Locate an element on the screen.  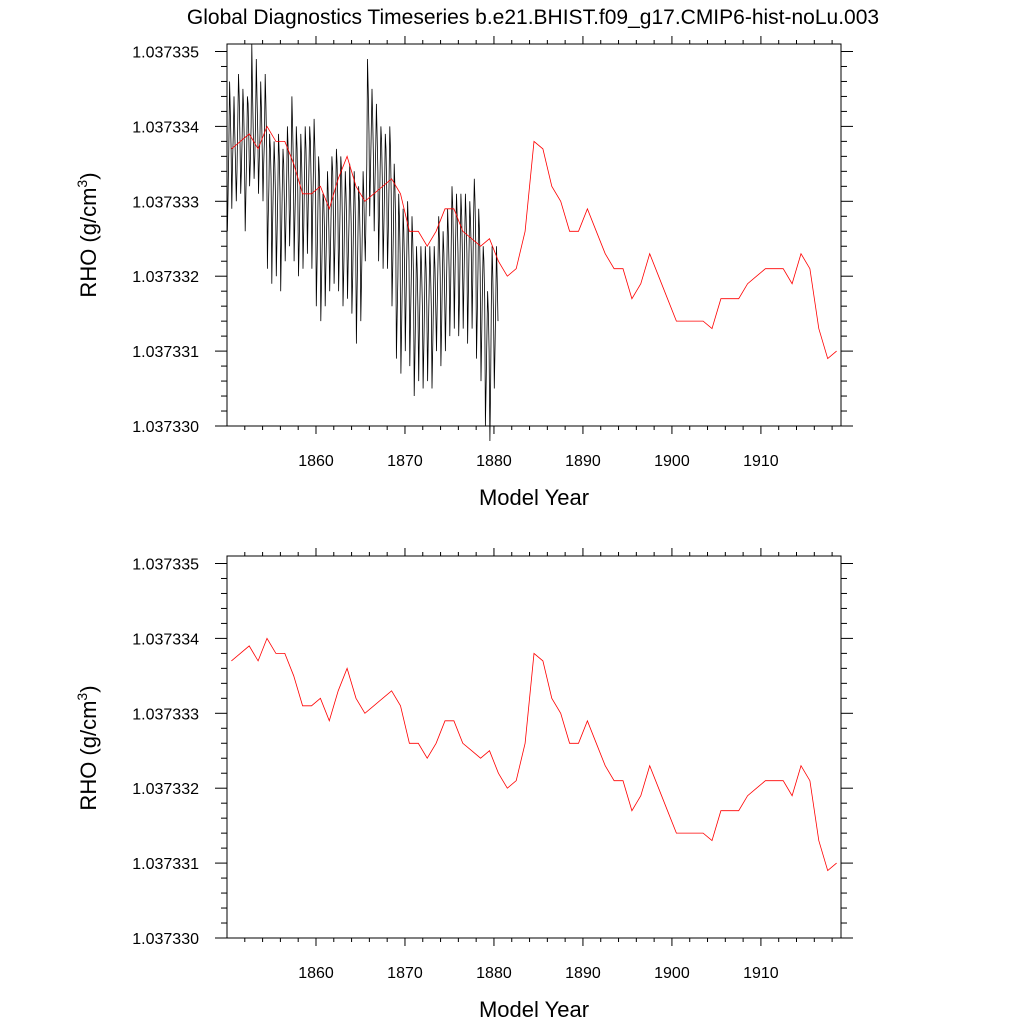
series-line-monthly is located at coordinates (363, 242).